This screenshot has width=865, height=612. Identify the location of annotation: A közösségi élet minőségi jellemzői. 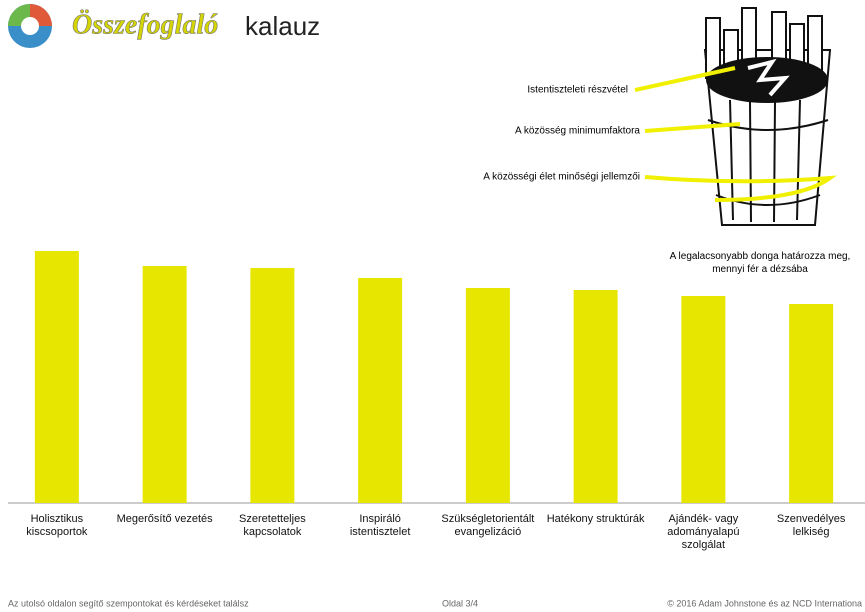
(561, 177).